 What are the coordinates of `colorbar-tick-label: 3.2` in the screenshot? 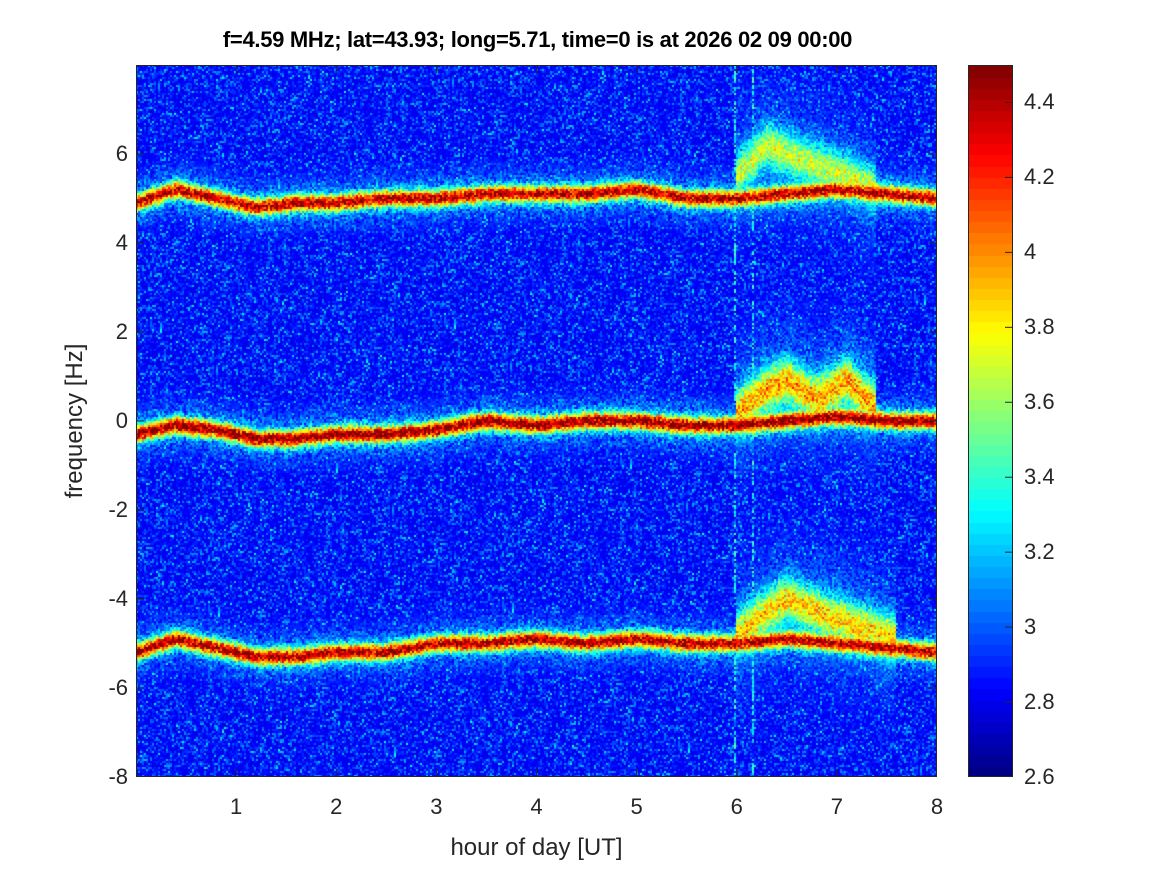 It's located at (1039, 552).